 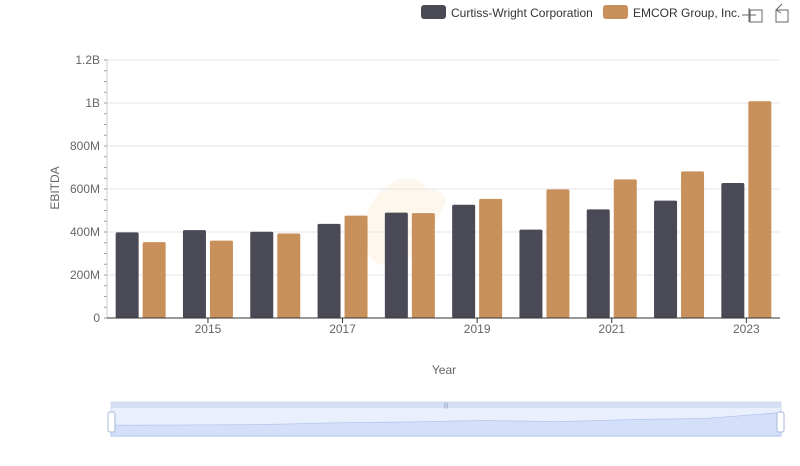 I want to click on bar-emcor-2017, so click(x=356, y=266).